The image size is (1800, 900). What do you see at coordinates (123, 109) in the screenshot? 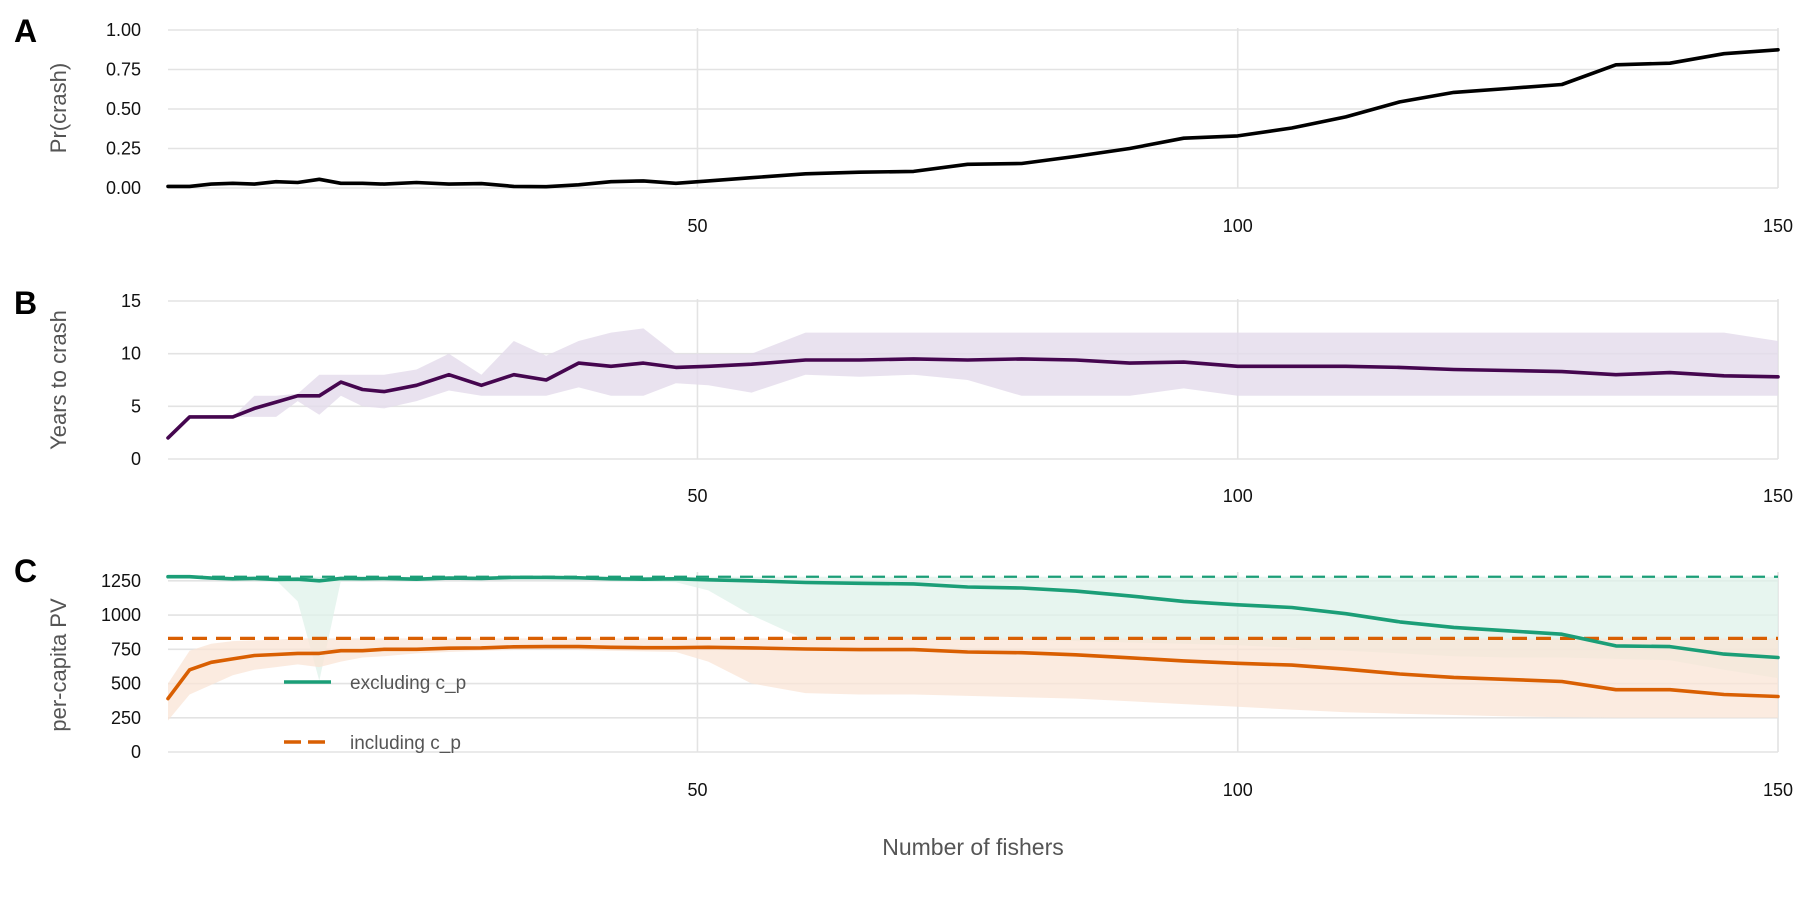
I see `panel-a-ytick-label: 0.50` at bounding box center [123, 109].